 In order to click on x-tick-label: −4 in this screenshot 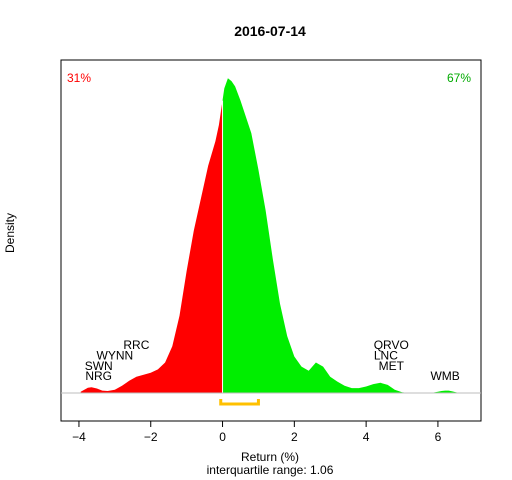, I will do `click(79, 437)`.